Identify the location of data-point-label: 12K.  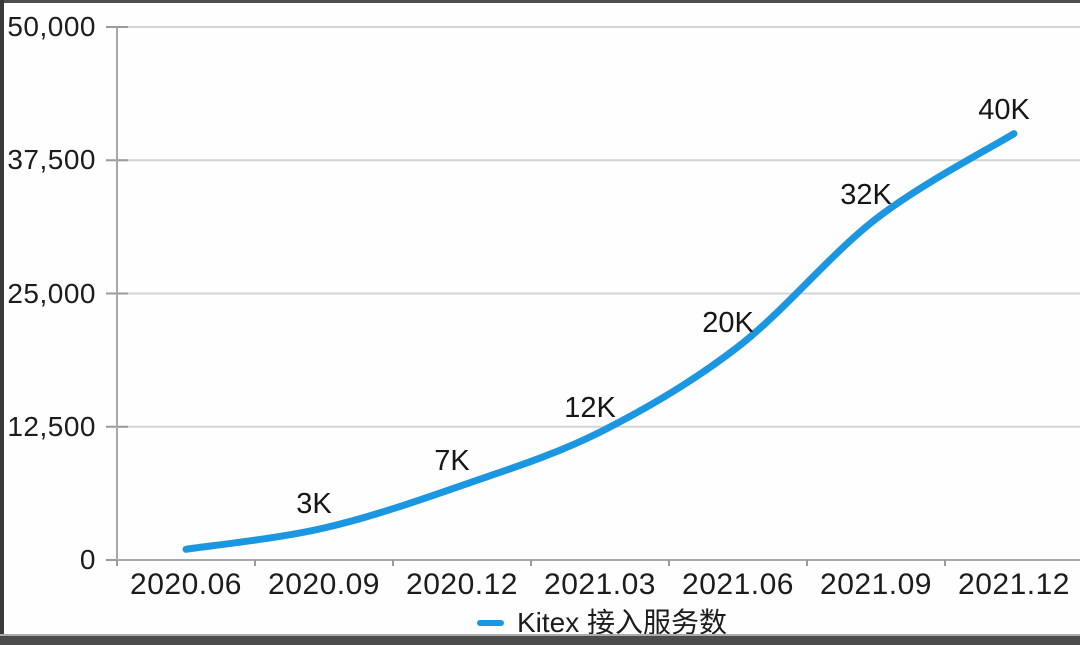
(590, 408).